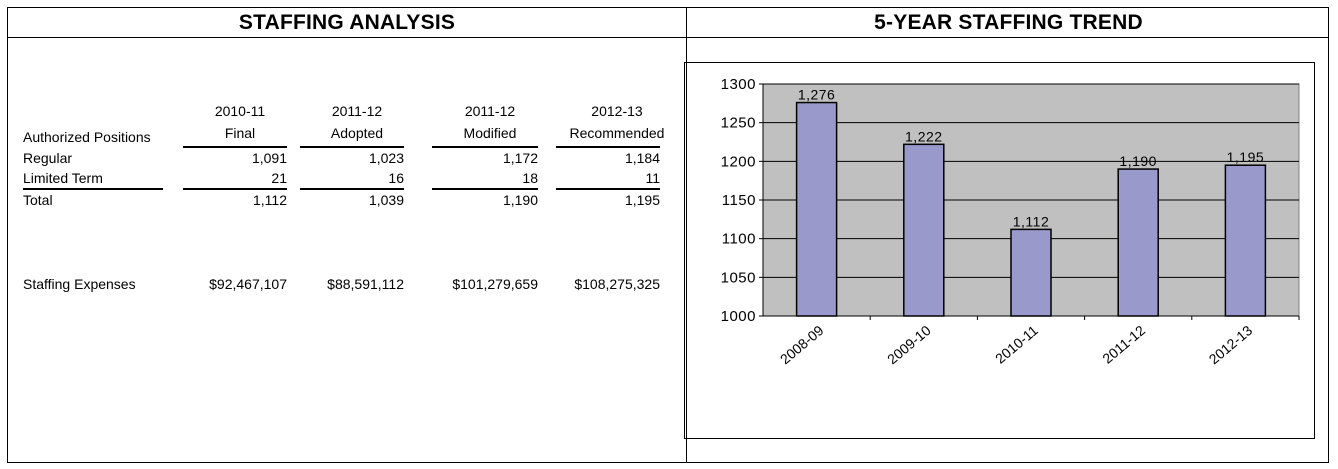  Describe the element at coordinates (530, 178) in the screenshot. I see `limited-term-value-3: 18` at that location.